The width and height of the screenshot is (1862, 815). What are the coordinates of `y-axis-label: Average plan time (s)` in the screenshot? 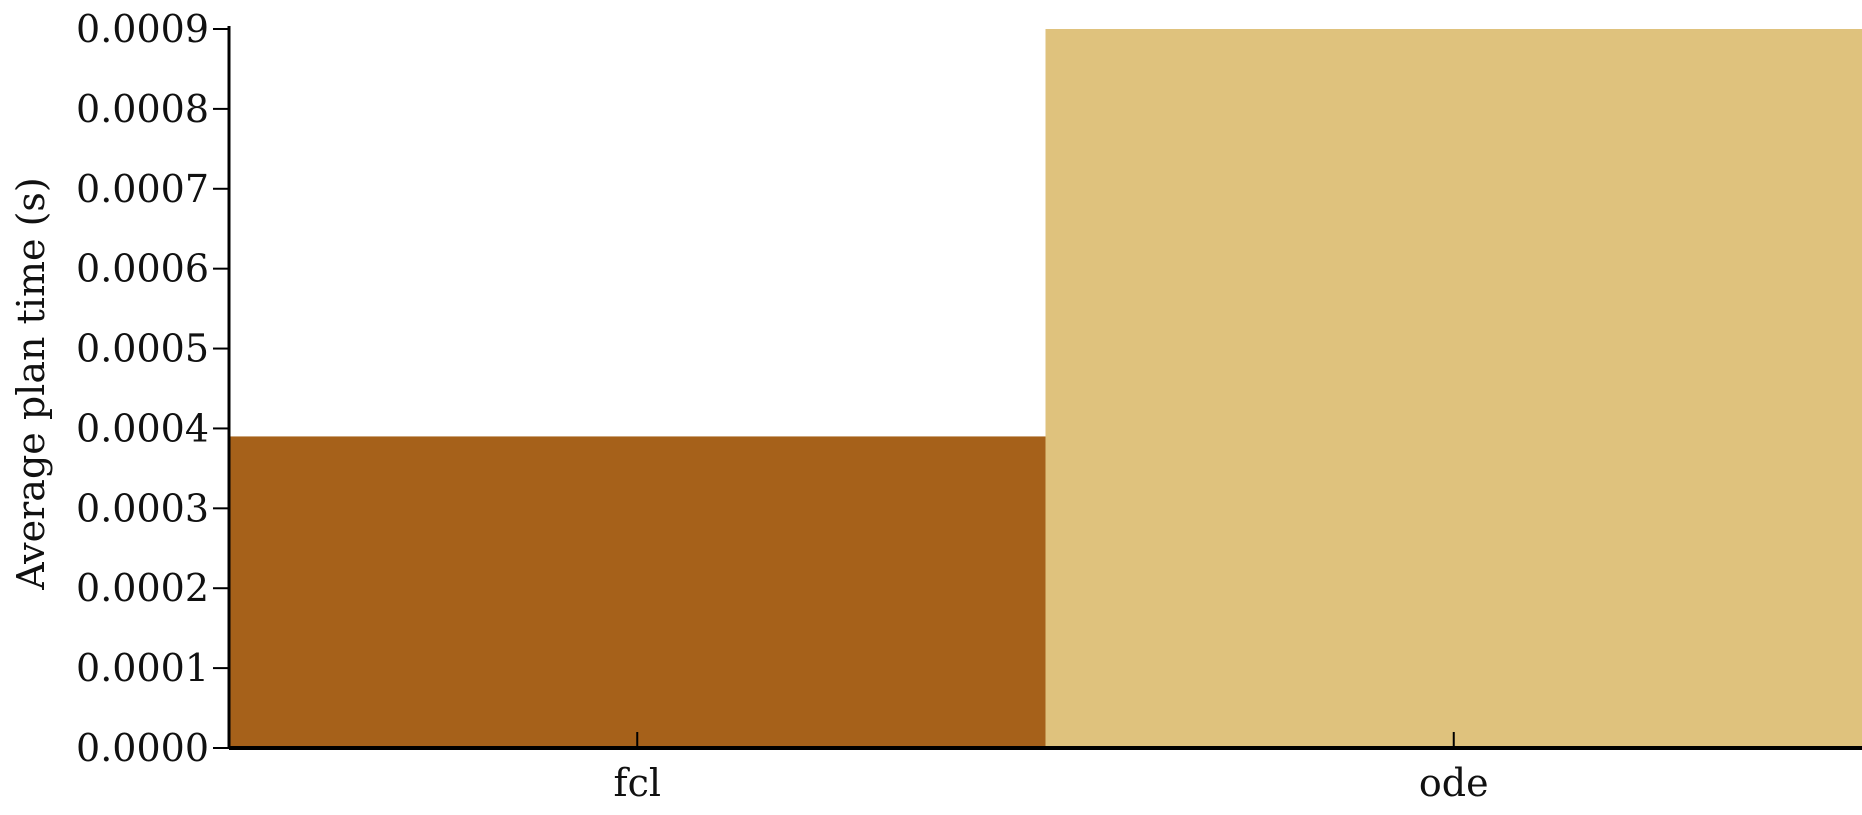 It's located at (31, 383).